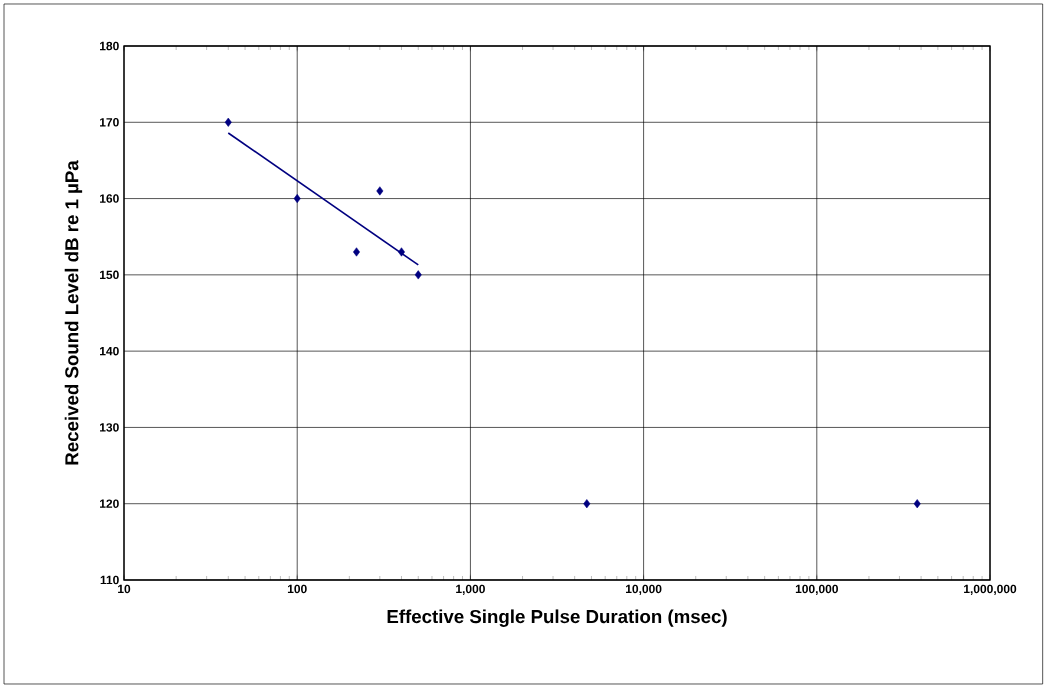 This screenshot has width=1047, height=688. What do you see at coordinates (470, 589) in the screenshot?
I see `x-tick-label: 1,000` at bounding box center [470, 589].